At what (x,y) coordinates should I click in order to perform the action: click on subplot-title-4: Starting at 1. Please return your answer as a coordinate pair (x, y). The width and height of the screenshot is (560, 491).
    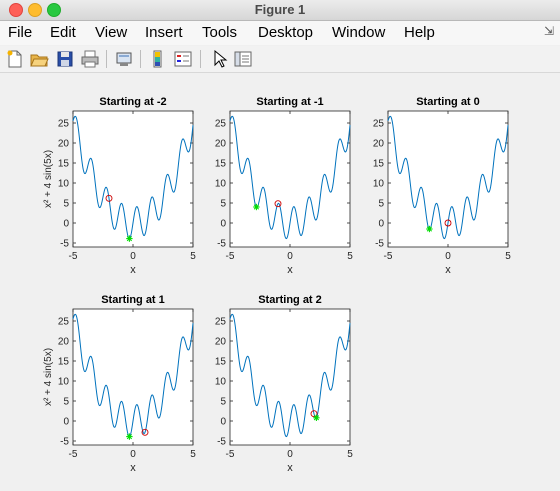
    Looking at the image, I should click on (133, 300).